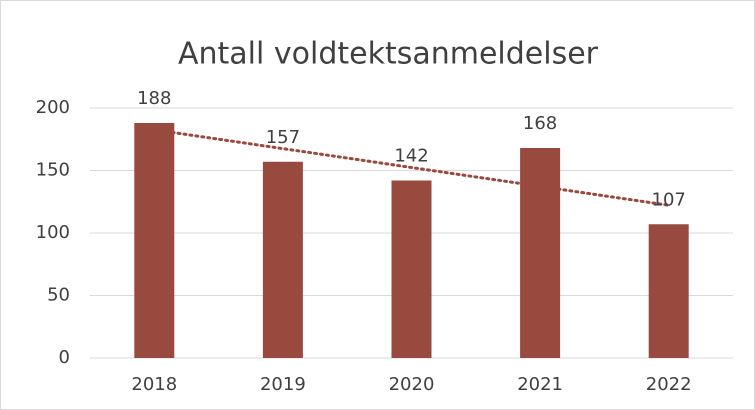  I want to click on x-tick-label: 2019, so click(283, 384).